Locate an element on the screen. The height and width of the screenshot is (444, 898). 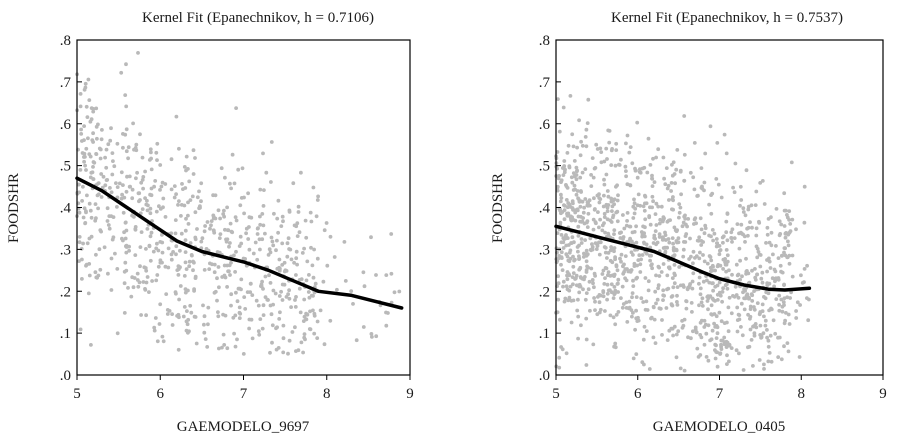
x-tick-label: 6 is located at coordinates (161, 394).